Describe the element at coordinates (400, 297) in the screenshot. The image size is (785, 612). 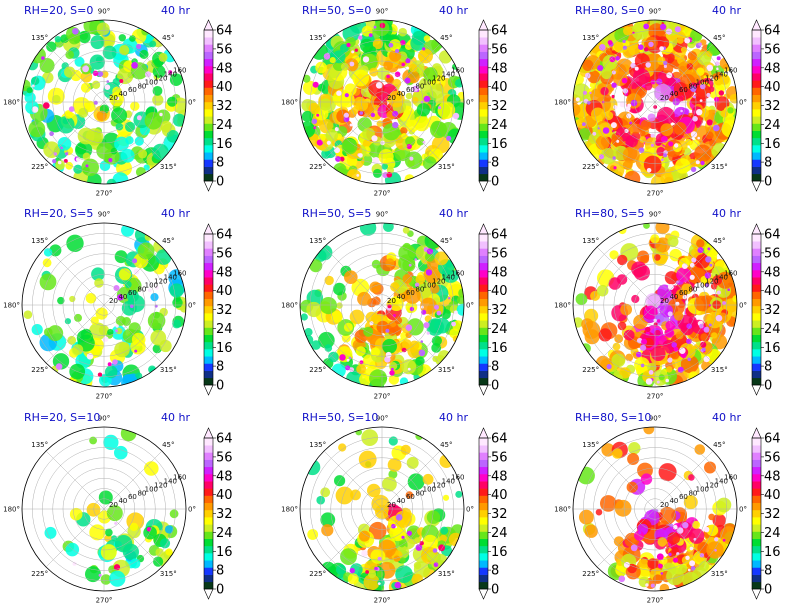
I see `radial-tick-label: 40` at that location.